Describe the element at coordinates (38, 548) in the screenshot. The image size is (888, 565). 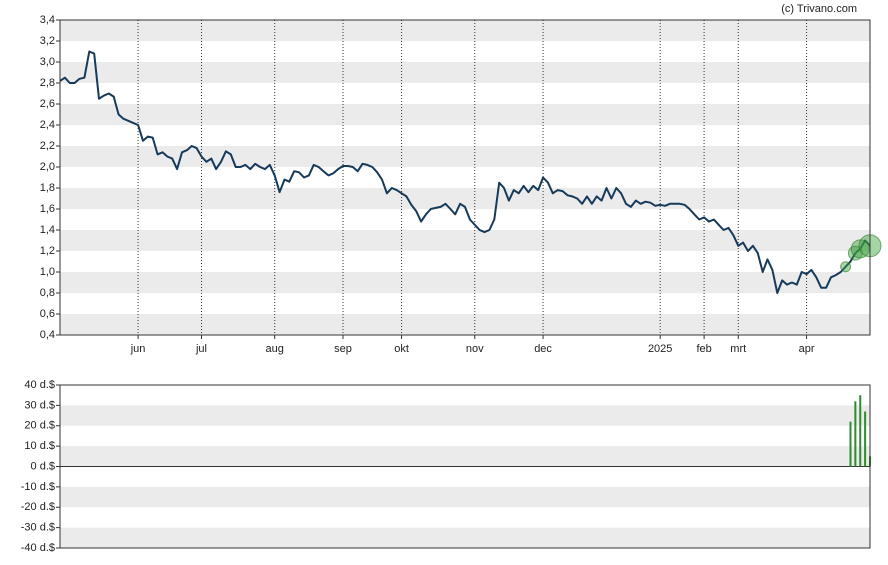
I see `y-tick-label: -40 d.$` at that location.